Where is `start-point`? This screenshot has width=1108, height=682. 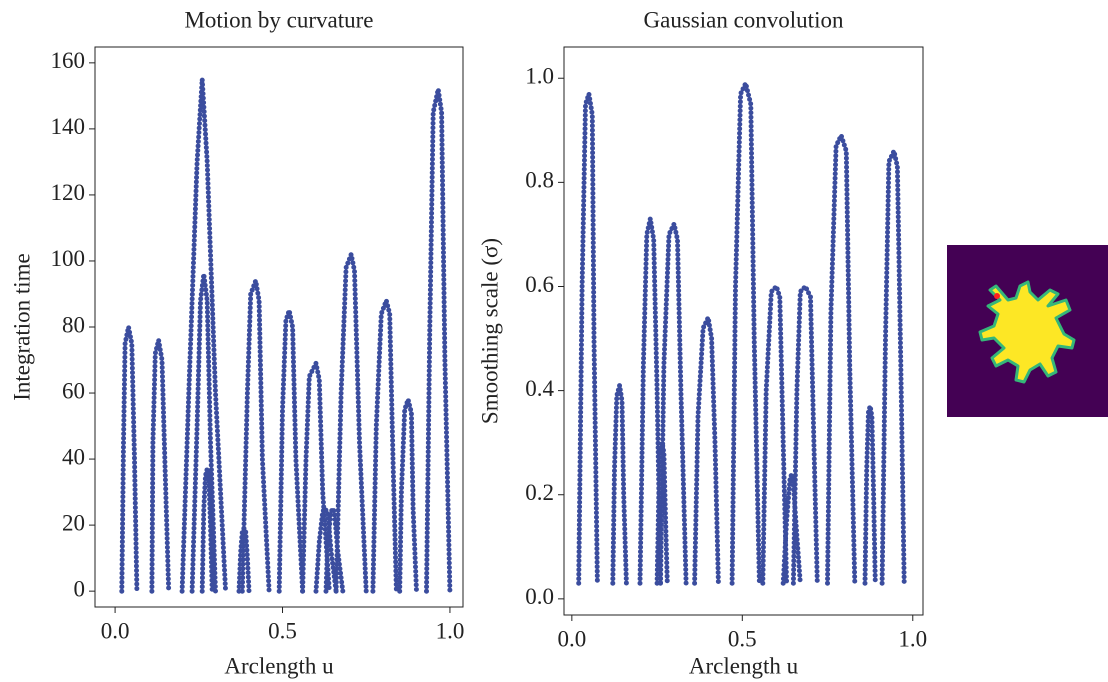 start-point is located at coordinates (997, 296).